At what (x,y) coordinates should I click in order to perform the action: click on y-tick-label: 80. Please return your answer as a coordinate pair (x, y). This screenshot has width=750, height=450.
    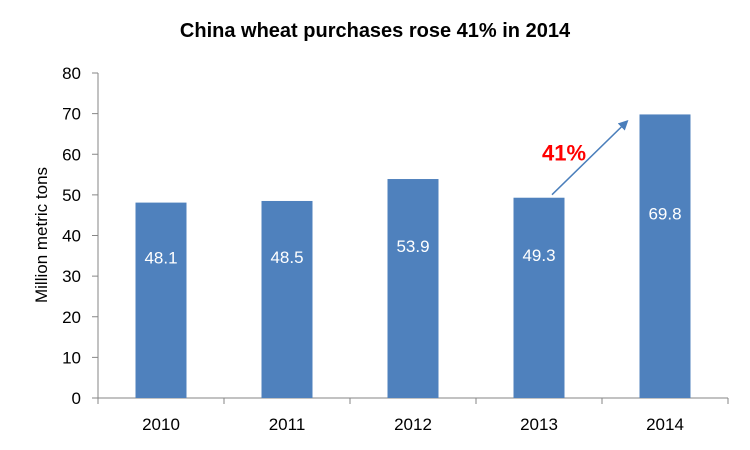
    Looking at the image, I should click on (71, 73).